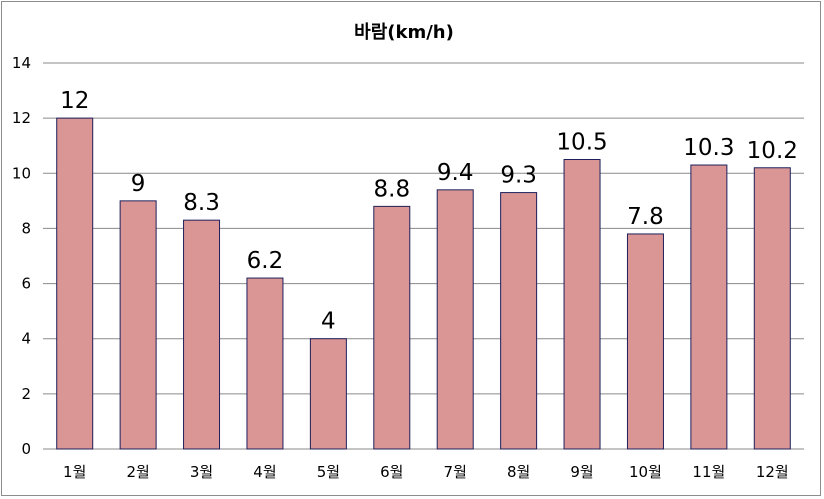 The width and height of the screenshot is (824, 499). I want to click on data-label: 12, so click(74, 101).